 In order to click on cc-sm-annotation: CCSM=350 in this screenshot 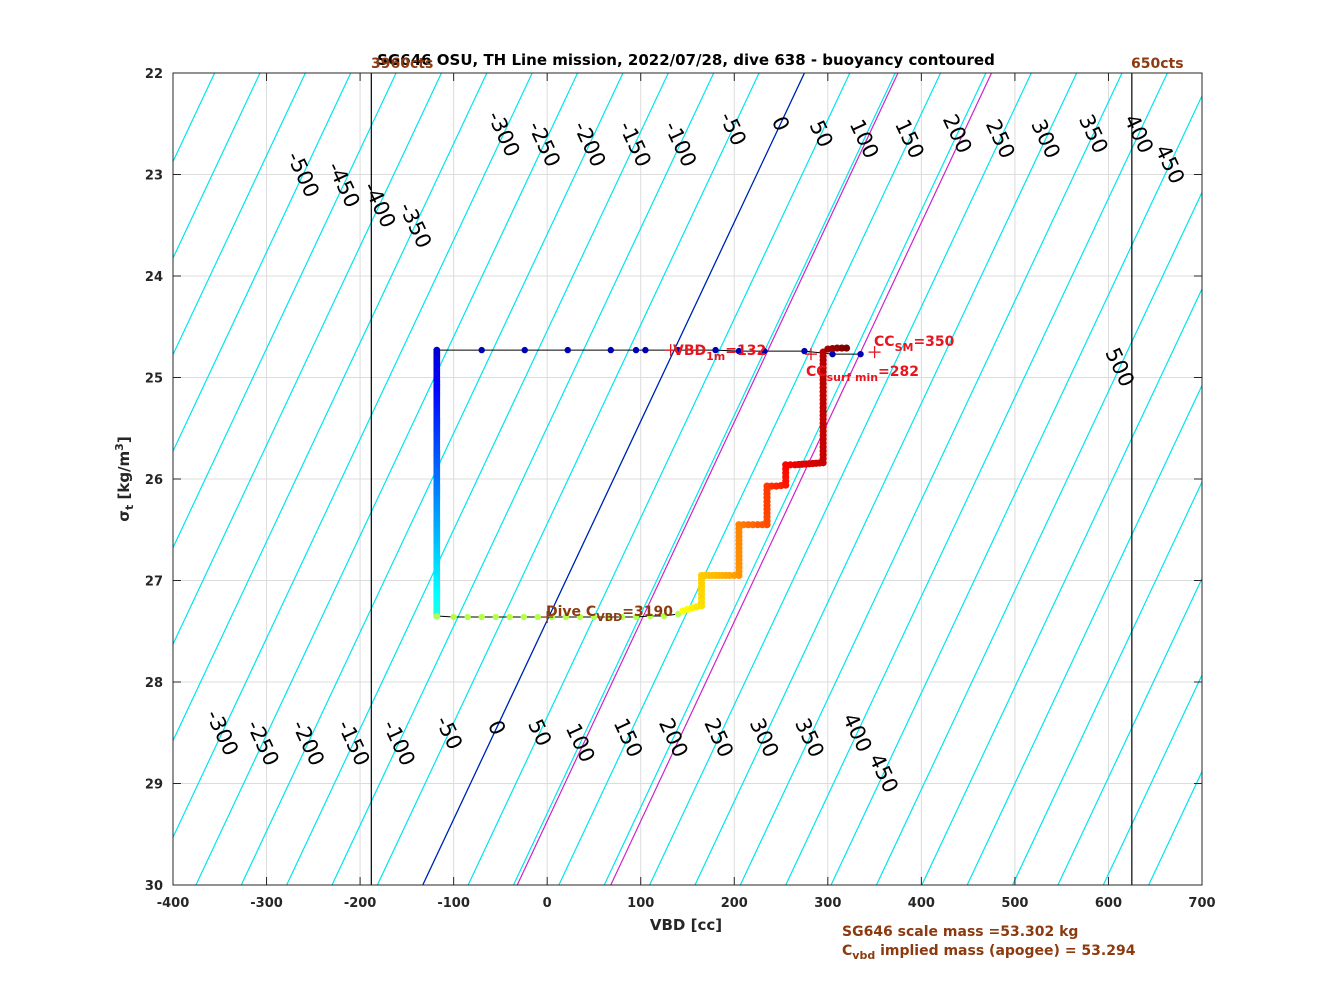, I will do `click(914, 344)`.